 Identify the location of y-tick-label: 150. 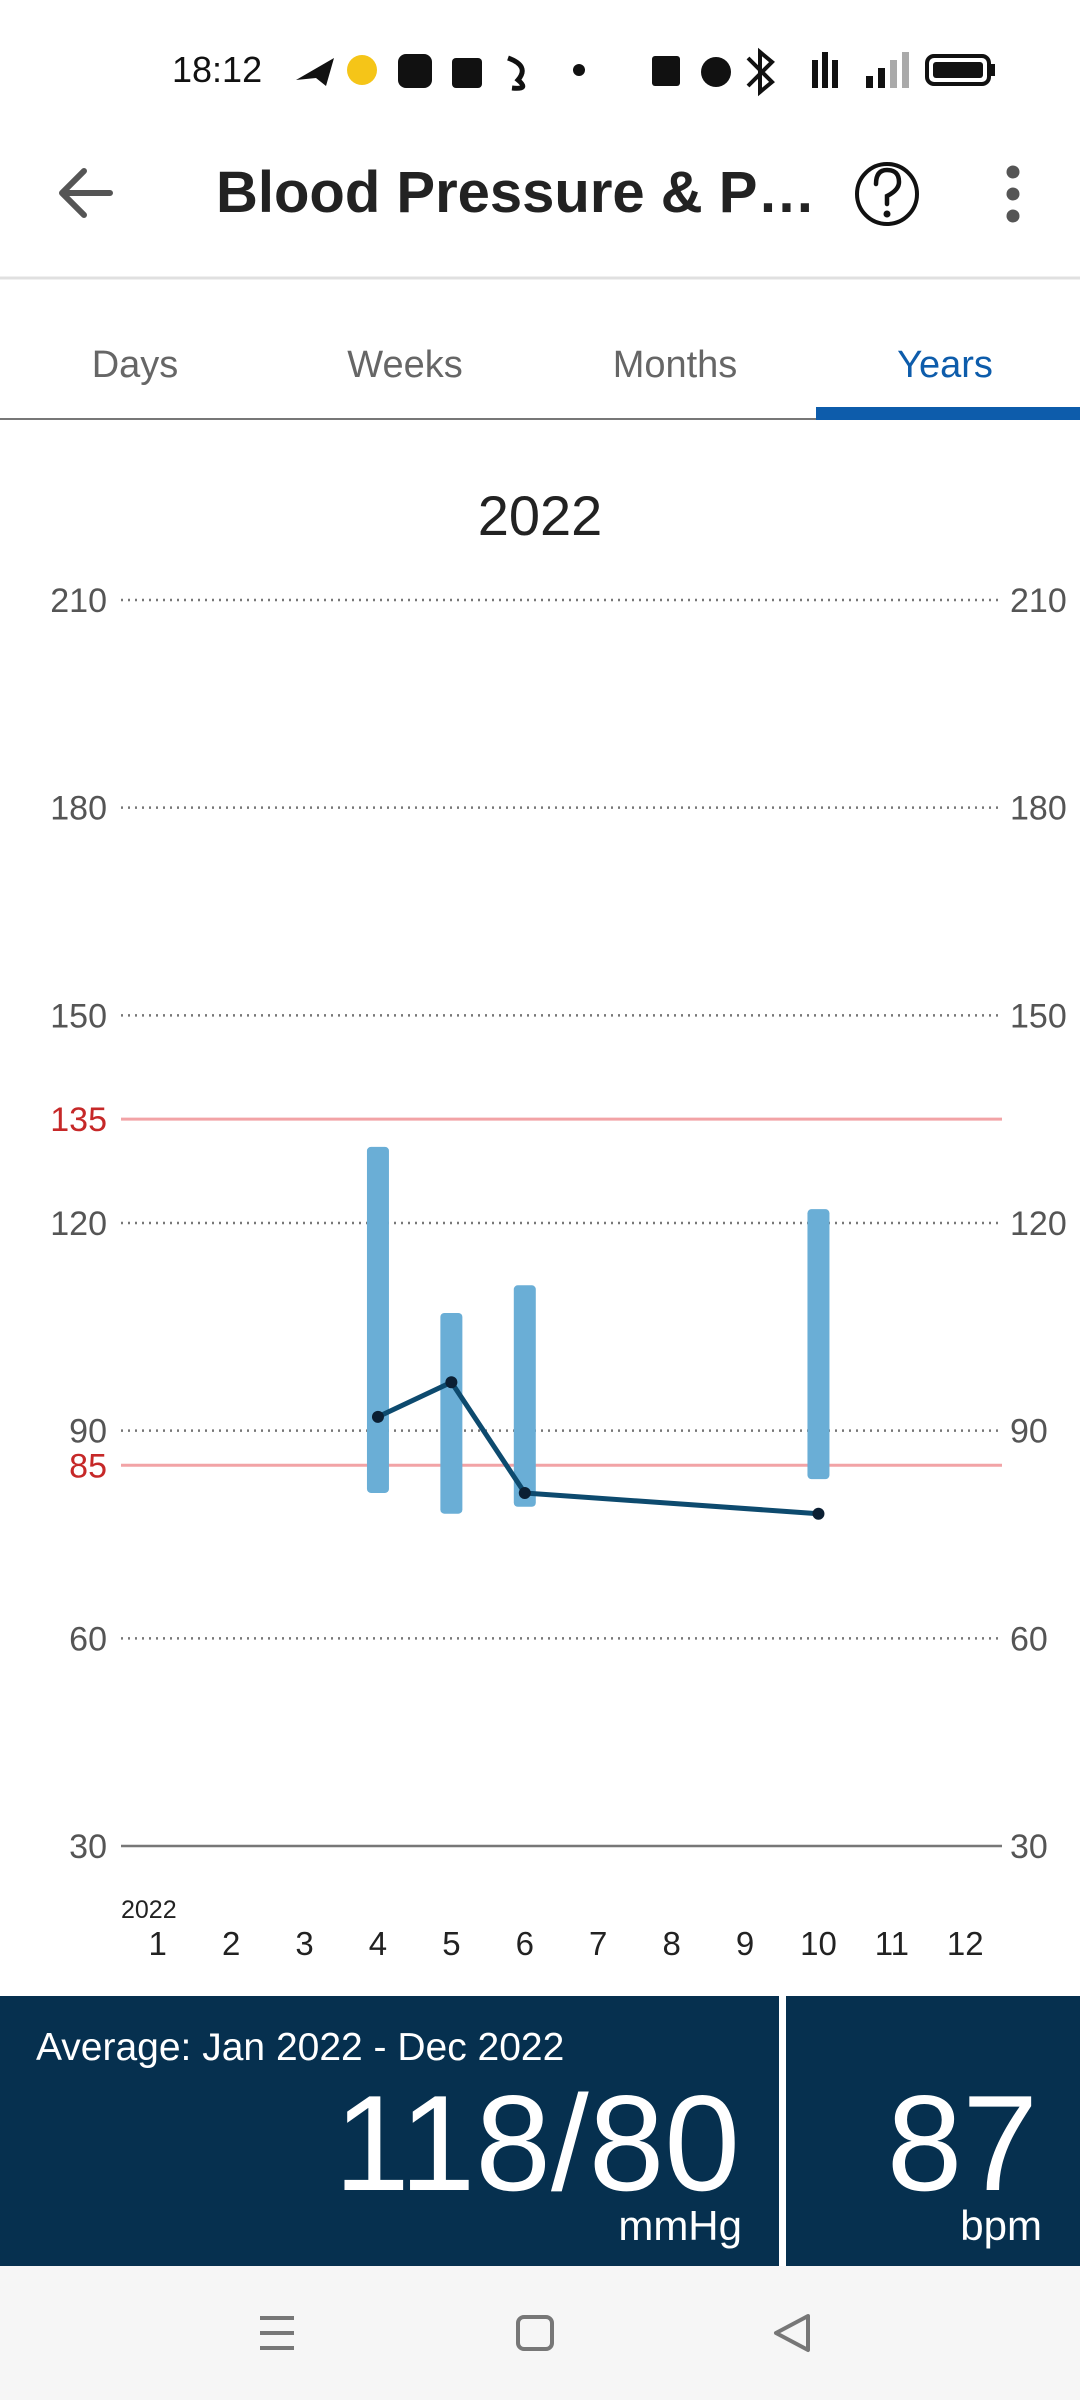
(78, 1016).